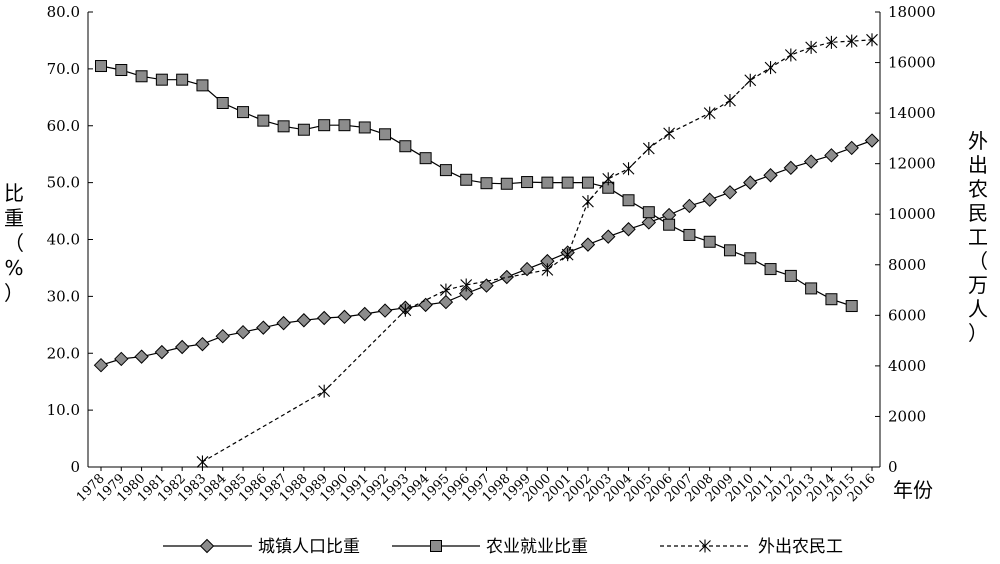  Describe the element at coordinates (912, 113) in the screenshot. I see `y-right-tick-label: 14000` at that location.